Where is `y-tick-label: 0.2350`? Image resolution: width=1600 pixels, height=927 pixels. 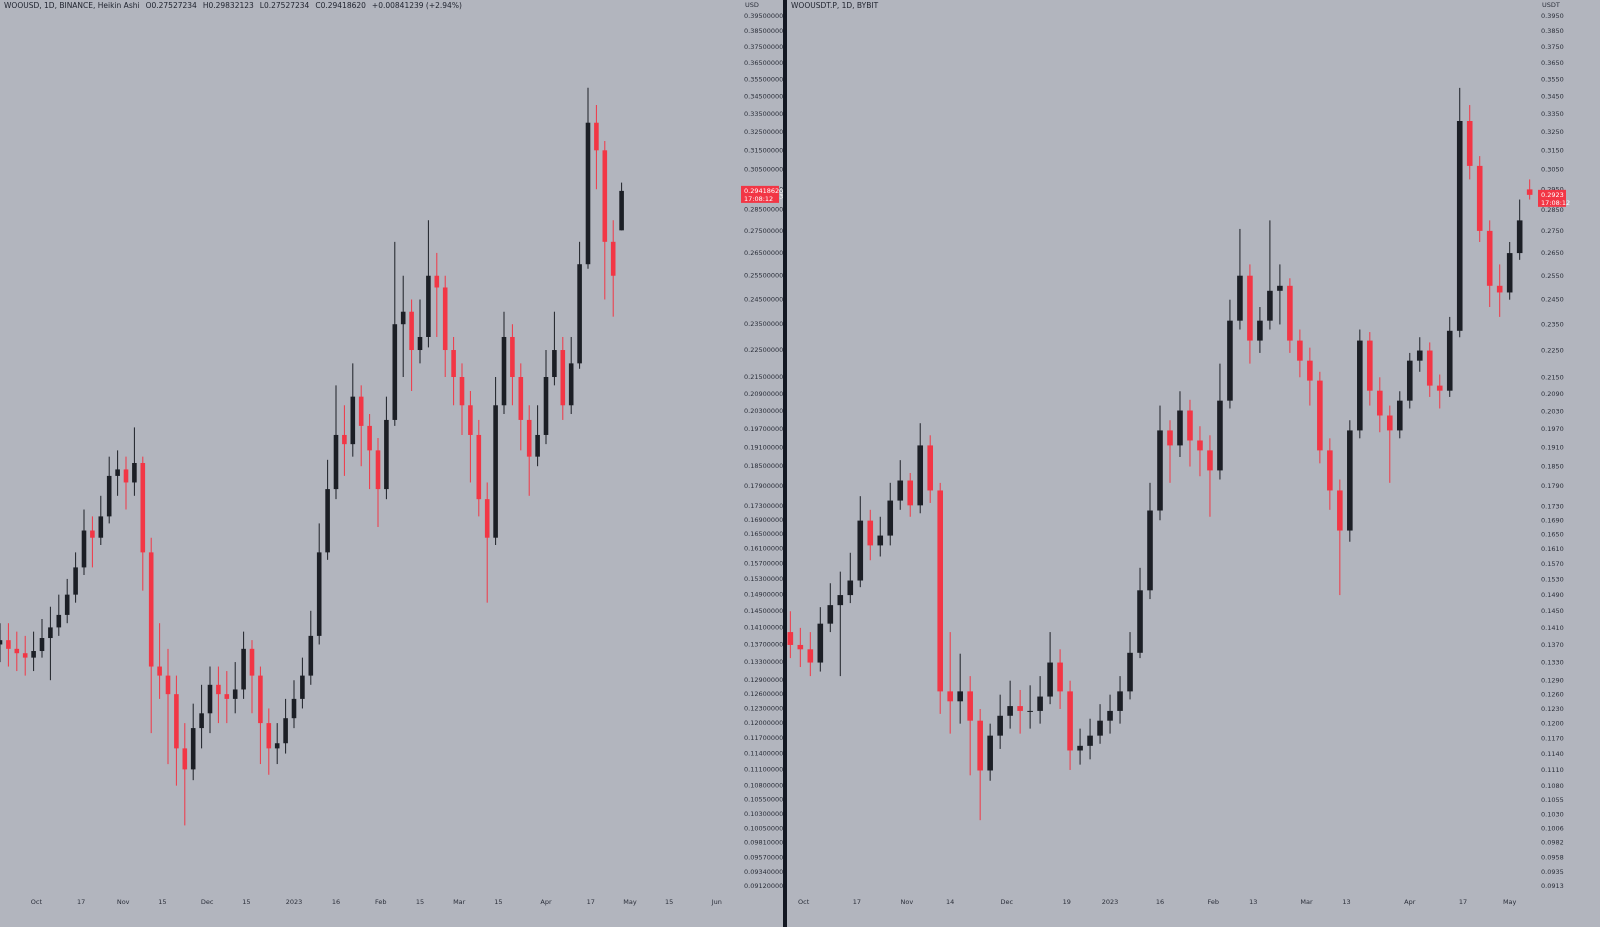
y-tick-label: 0.2350 is located at coordinates (1552, 324).